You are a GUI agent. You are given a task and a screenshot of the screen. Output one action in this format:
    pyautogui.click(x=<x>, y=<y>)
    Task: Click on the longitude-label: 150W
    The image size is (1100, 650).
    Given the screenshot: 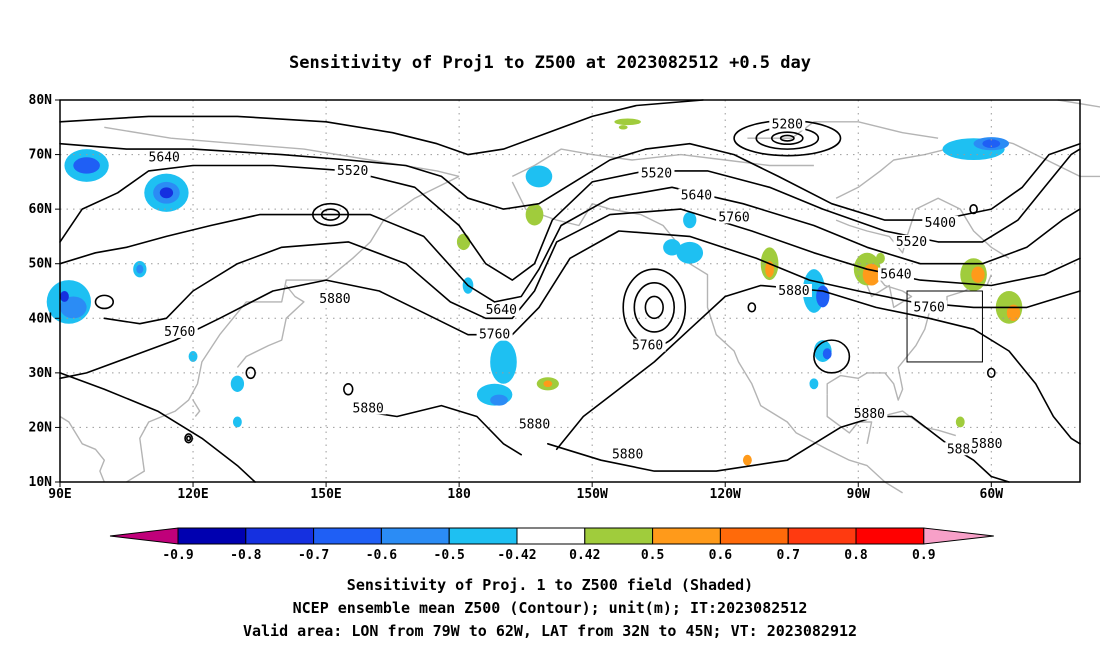 What is the action you would take?
    pyautogui.click(x=592, y=494)
    